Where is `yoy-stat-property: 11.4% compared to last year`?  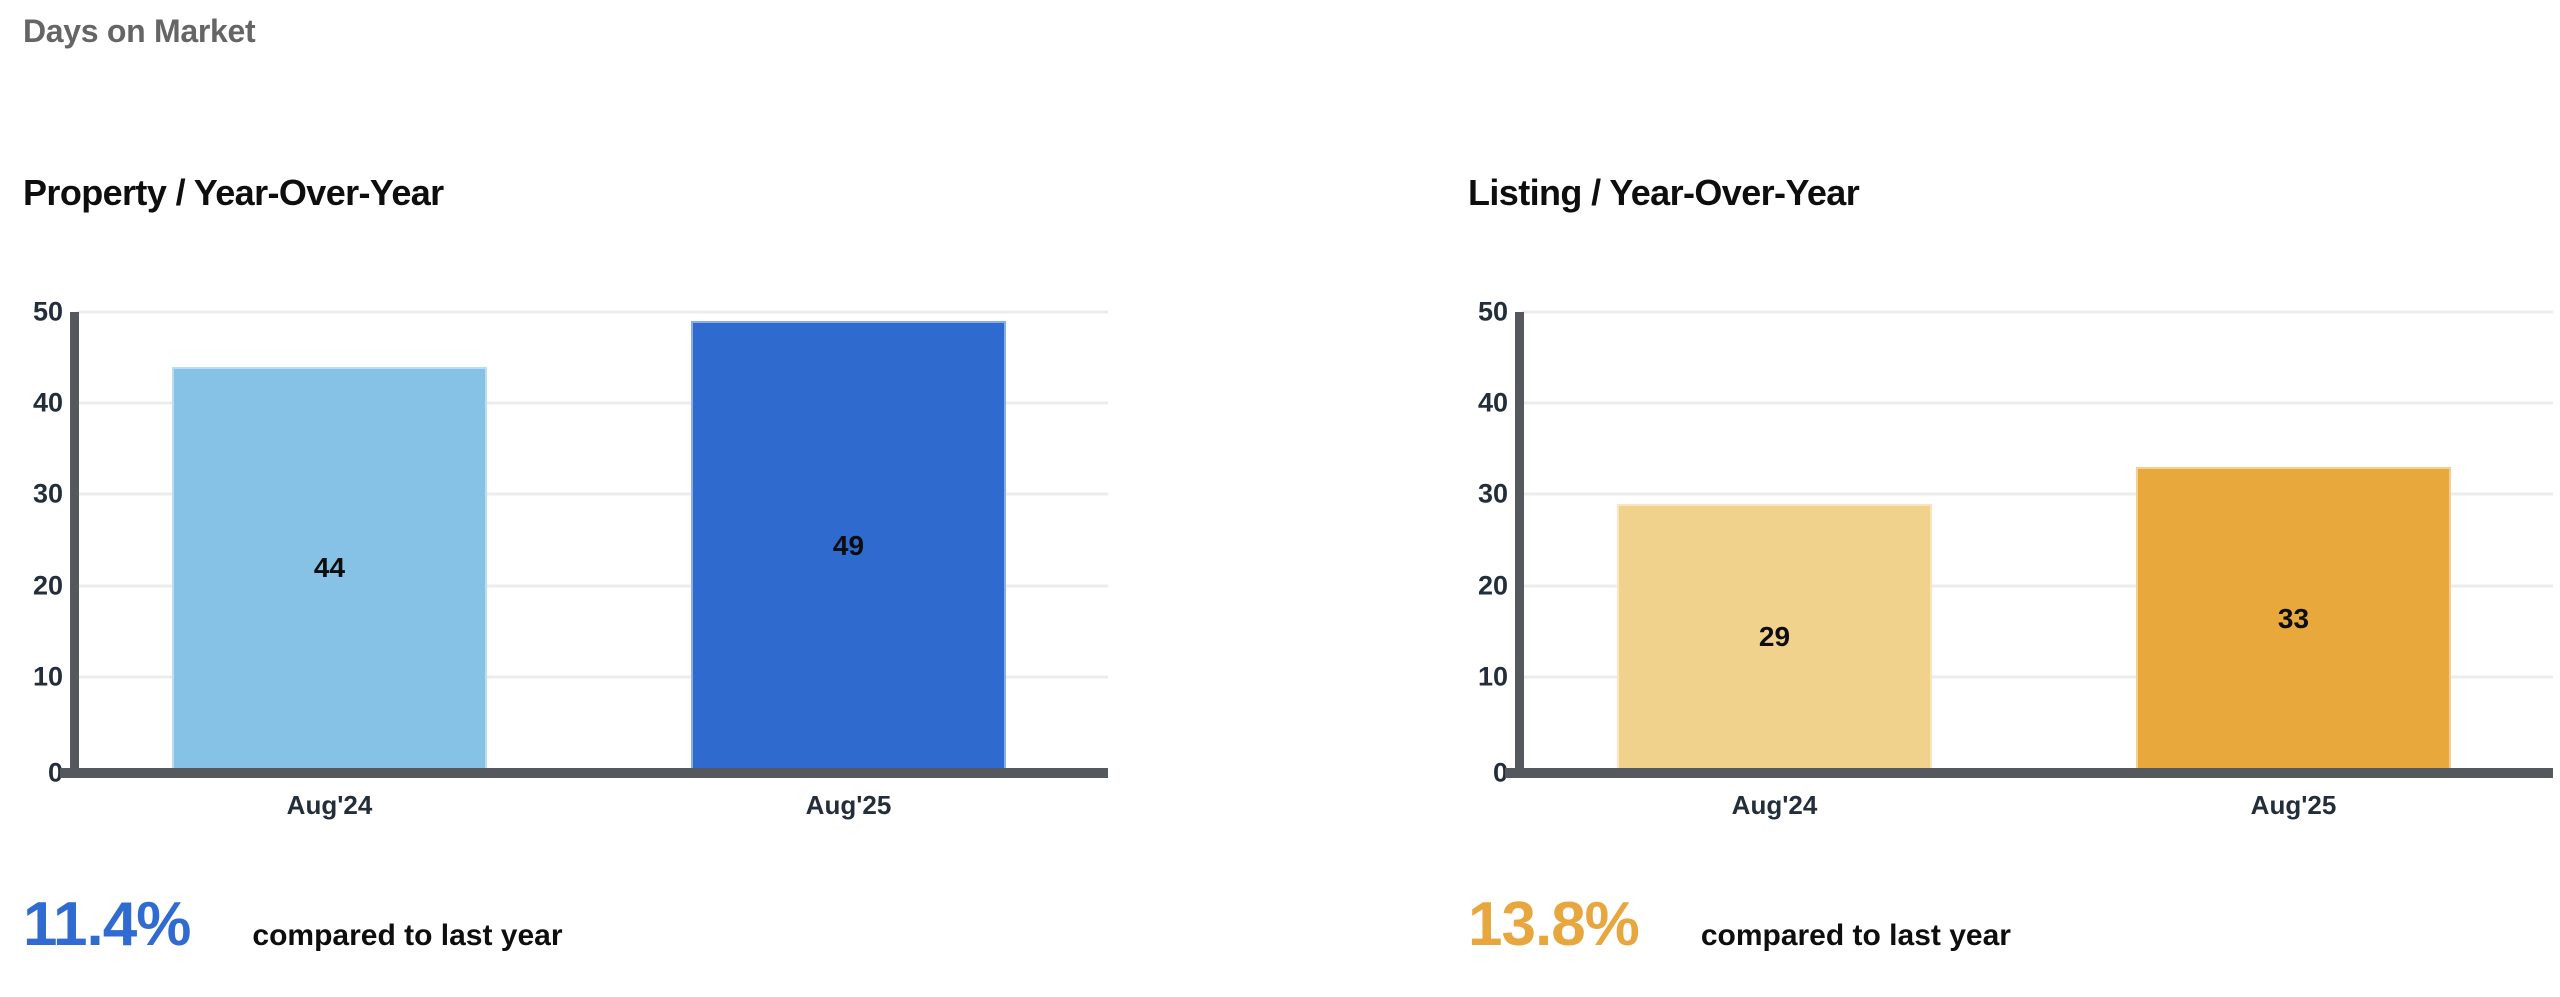 yoy-stat-property: 11.4% compared to last year is located at coordinates (293, 925).